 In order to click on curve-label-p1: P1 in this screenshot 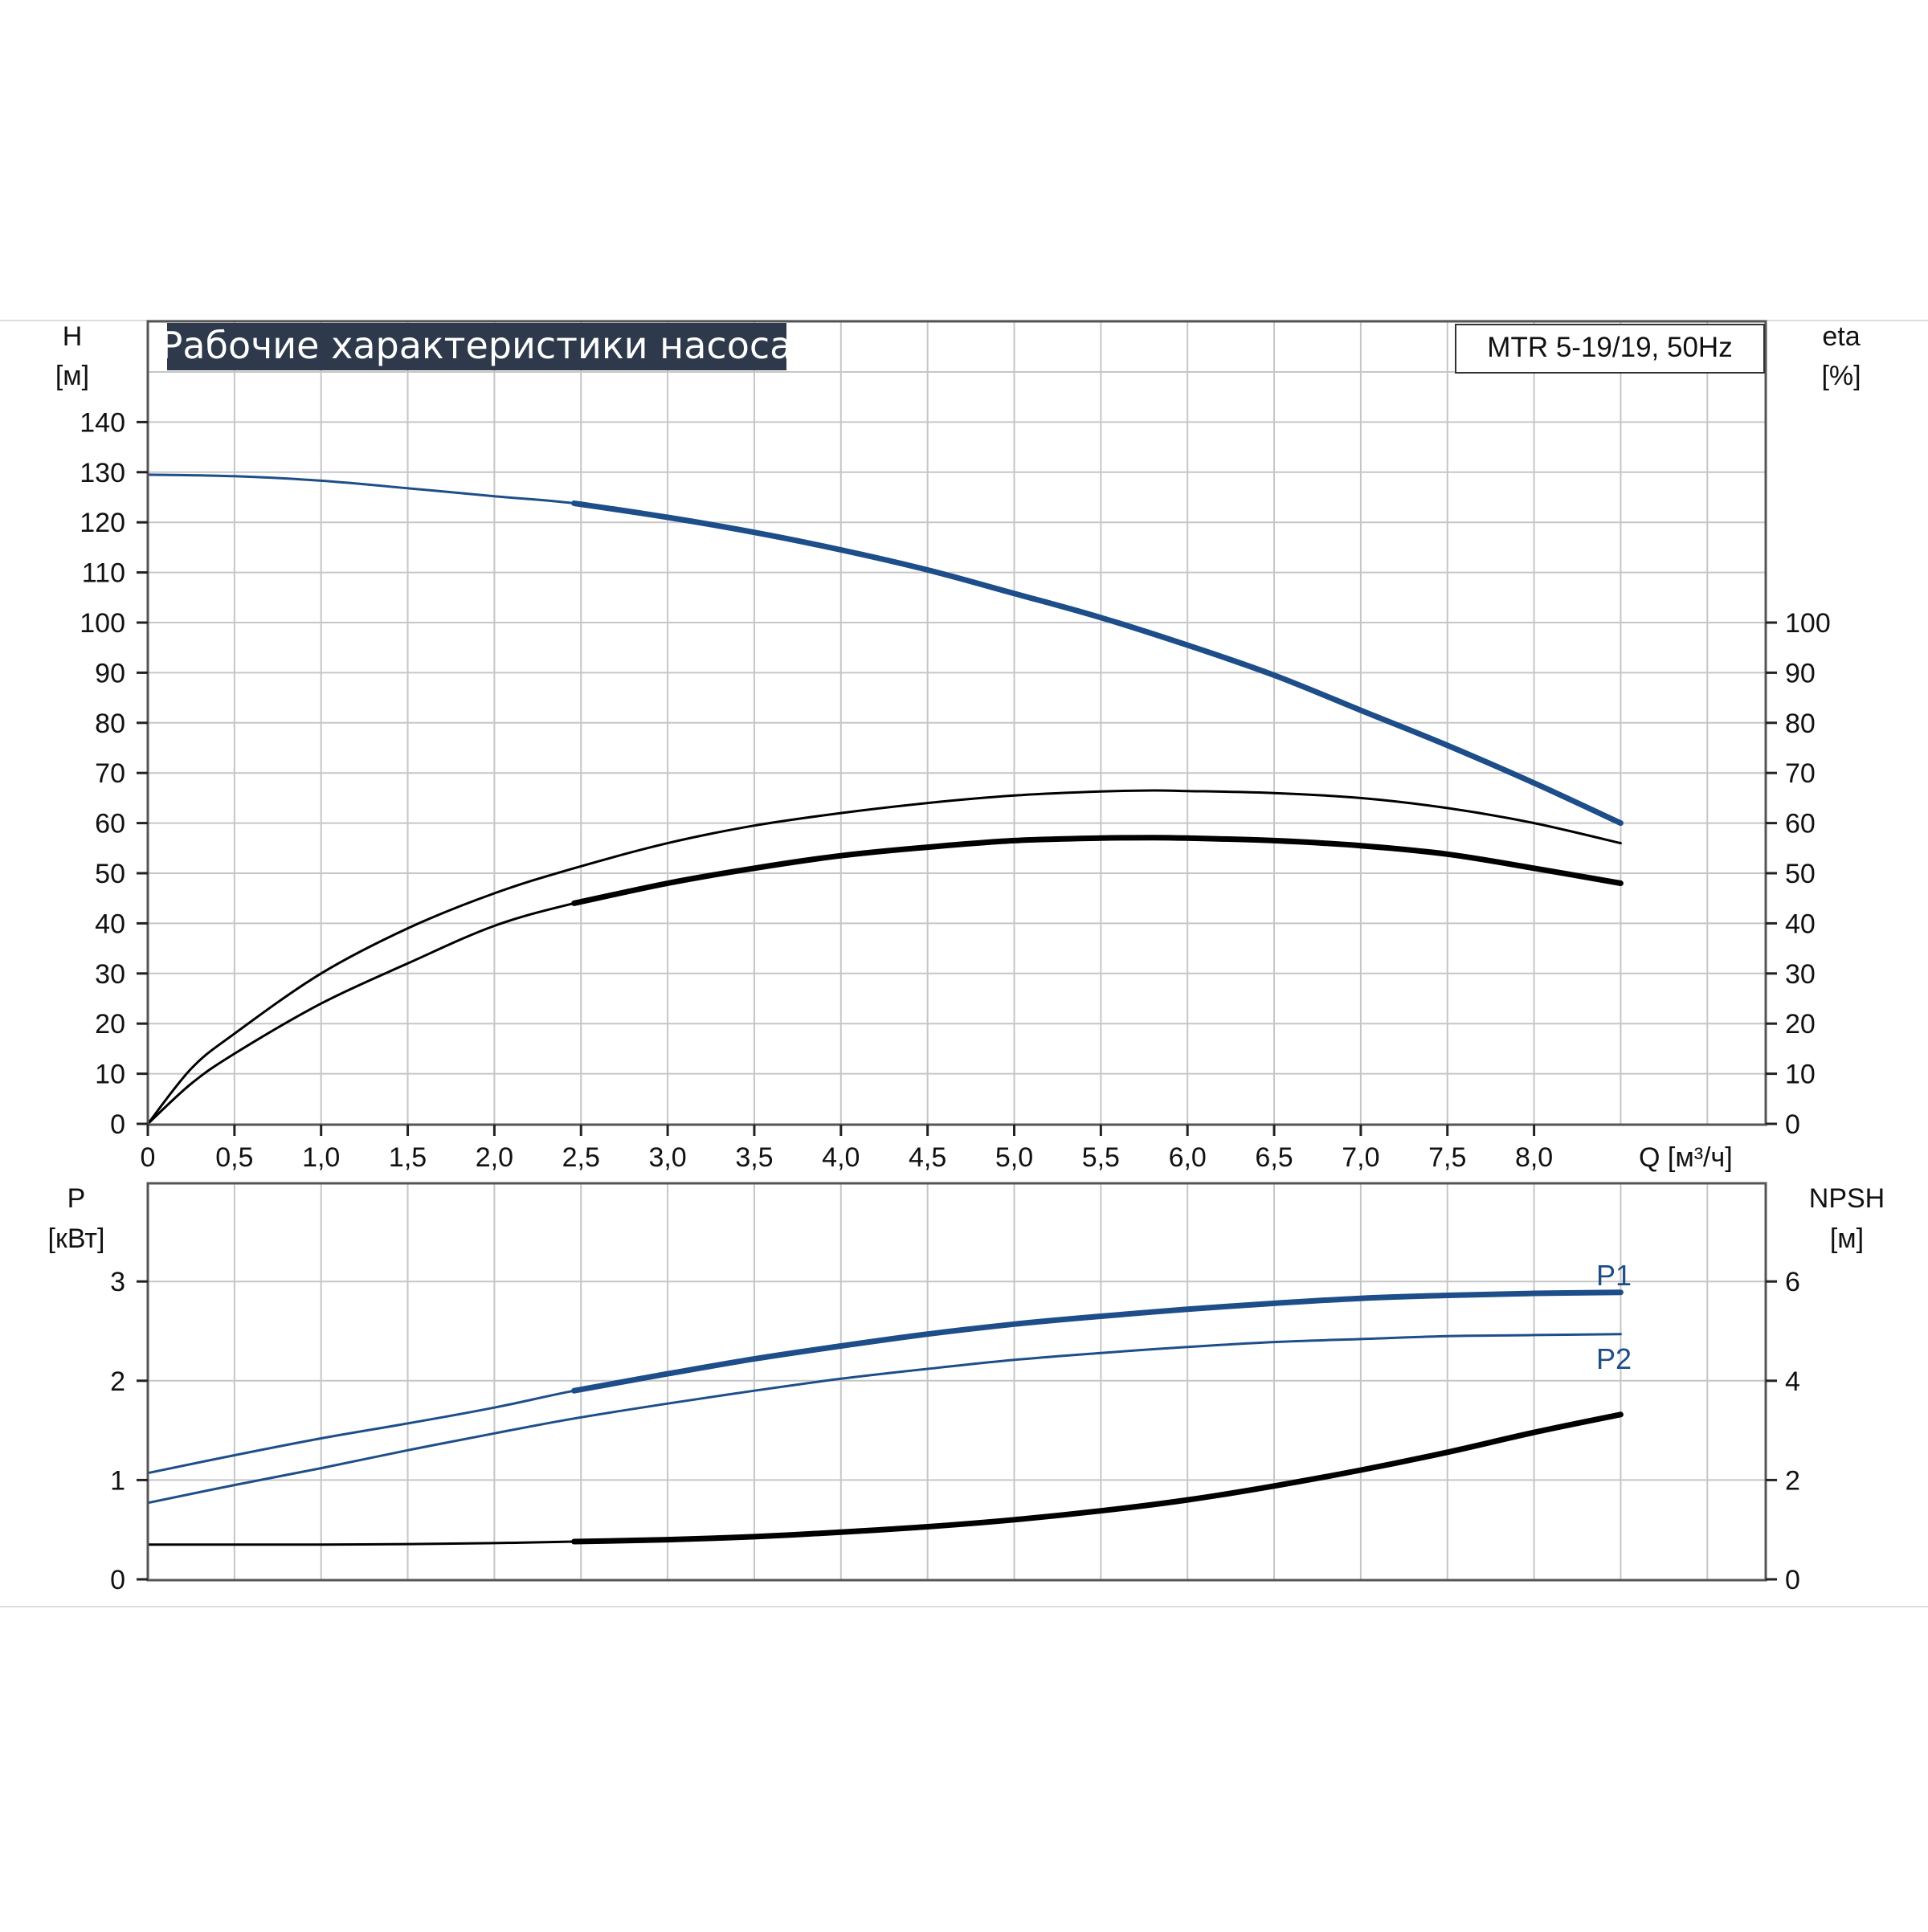, I will do `click(1614, 1275)`.